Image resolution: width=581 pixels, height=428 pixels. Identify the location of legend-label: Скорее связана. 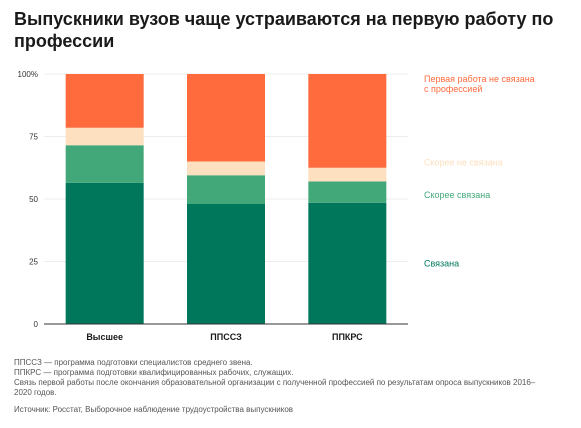
(457, 195).